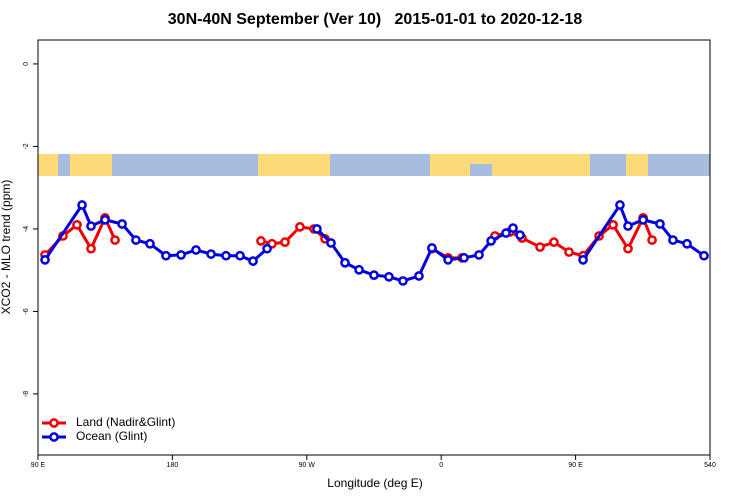 The height and width of the screenshot is (500, 750). I want to click on y-tick-label: -6, so click(26, 311).